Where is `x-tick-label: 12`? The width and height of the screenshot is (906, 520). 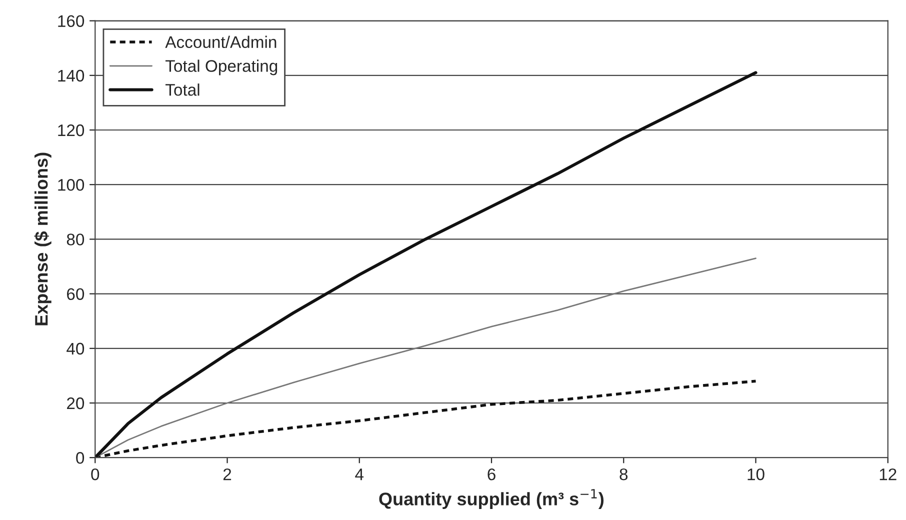
x-tick-label: 12 is located at coordinates (888, 474).